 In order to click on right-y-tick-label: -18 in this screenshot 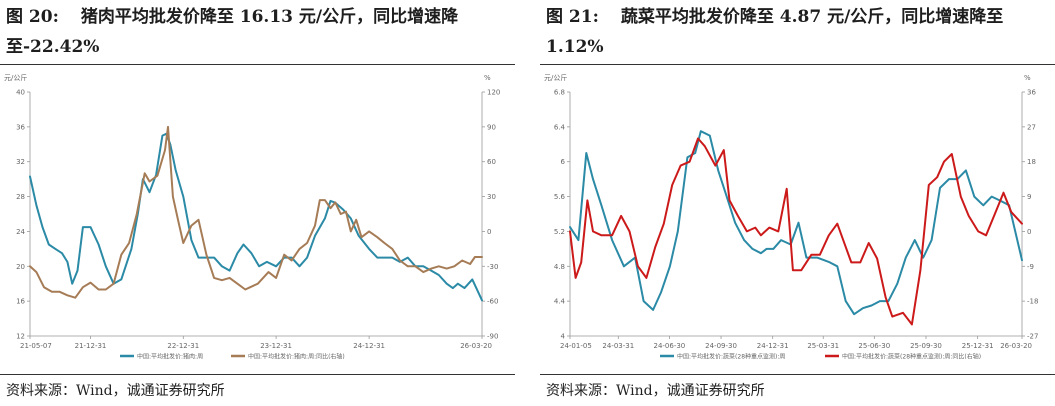, I will do `click(1032, 302)`.